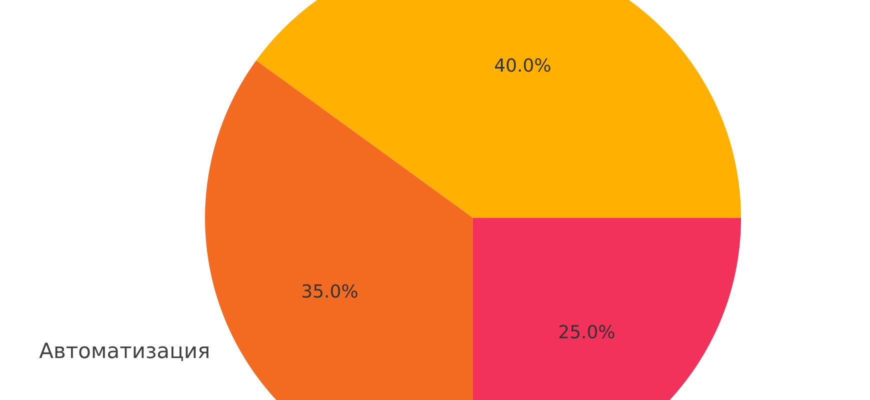 This screenshot has width=870, height=400. Describe the element at coordinates (586, 331) in the screenshot. I see `data-label: 25.0%` at that location.